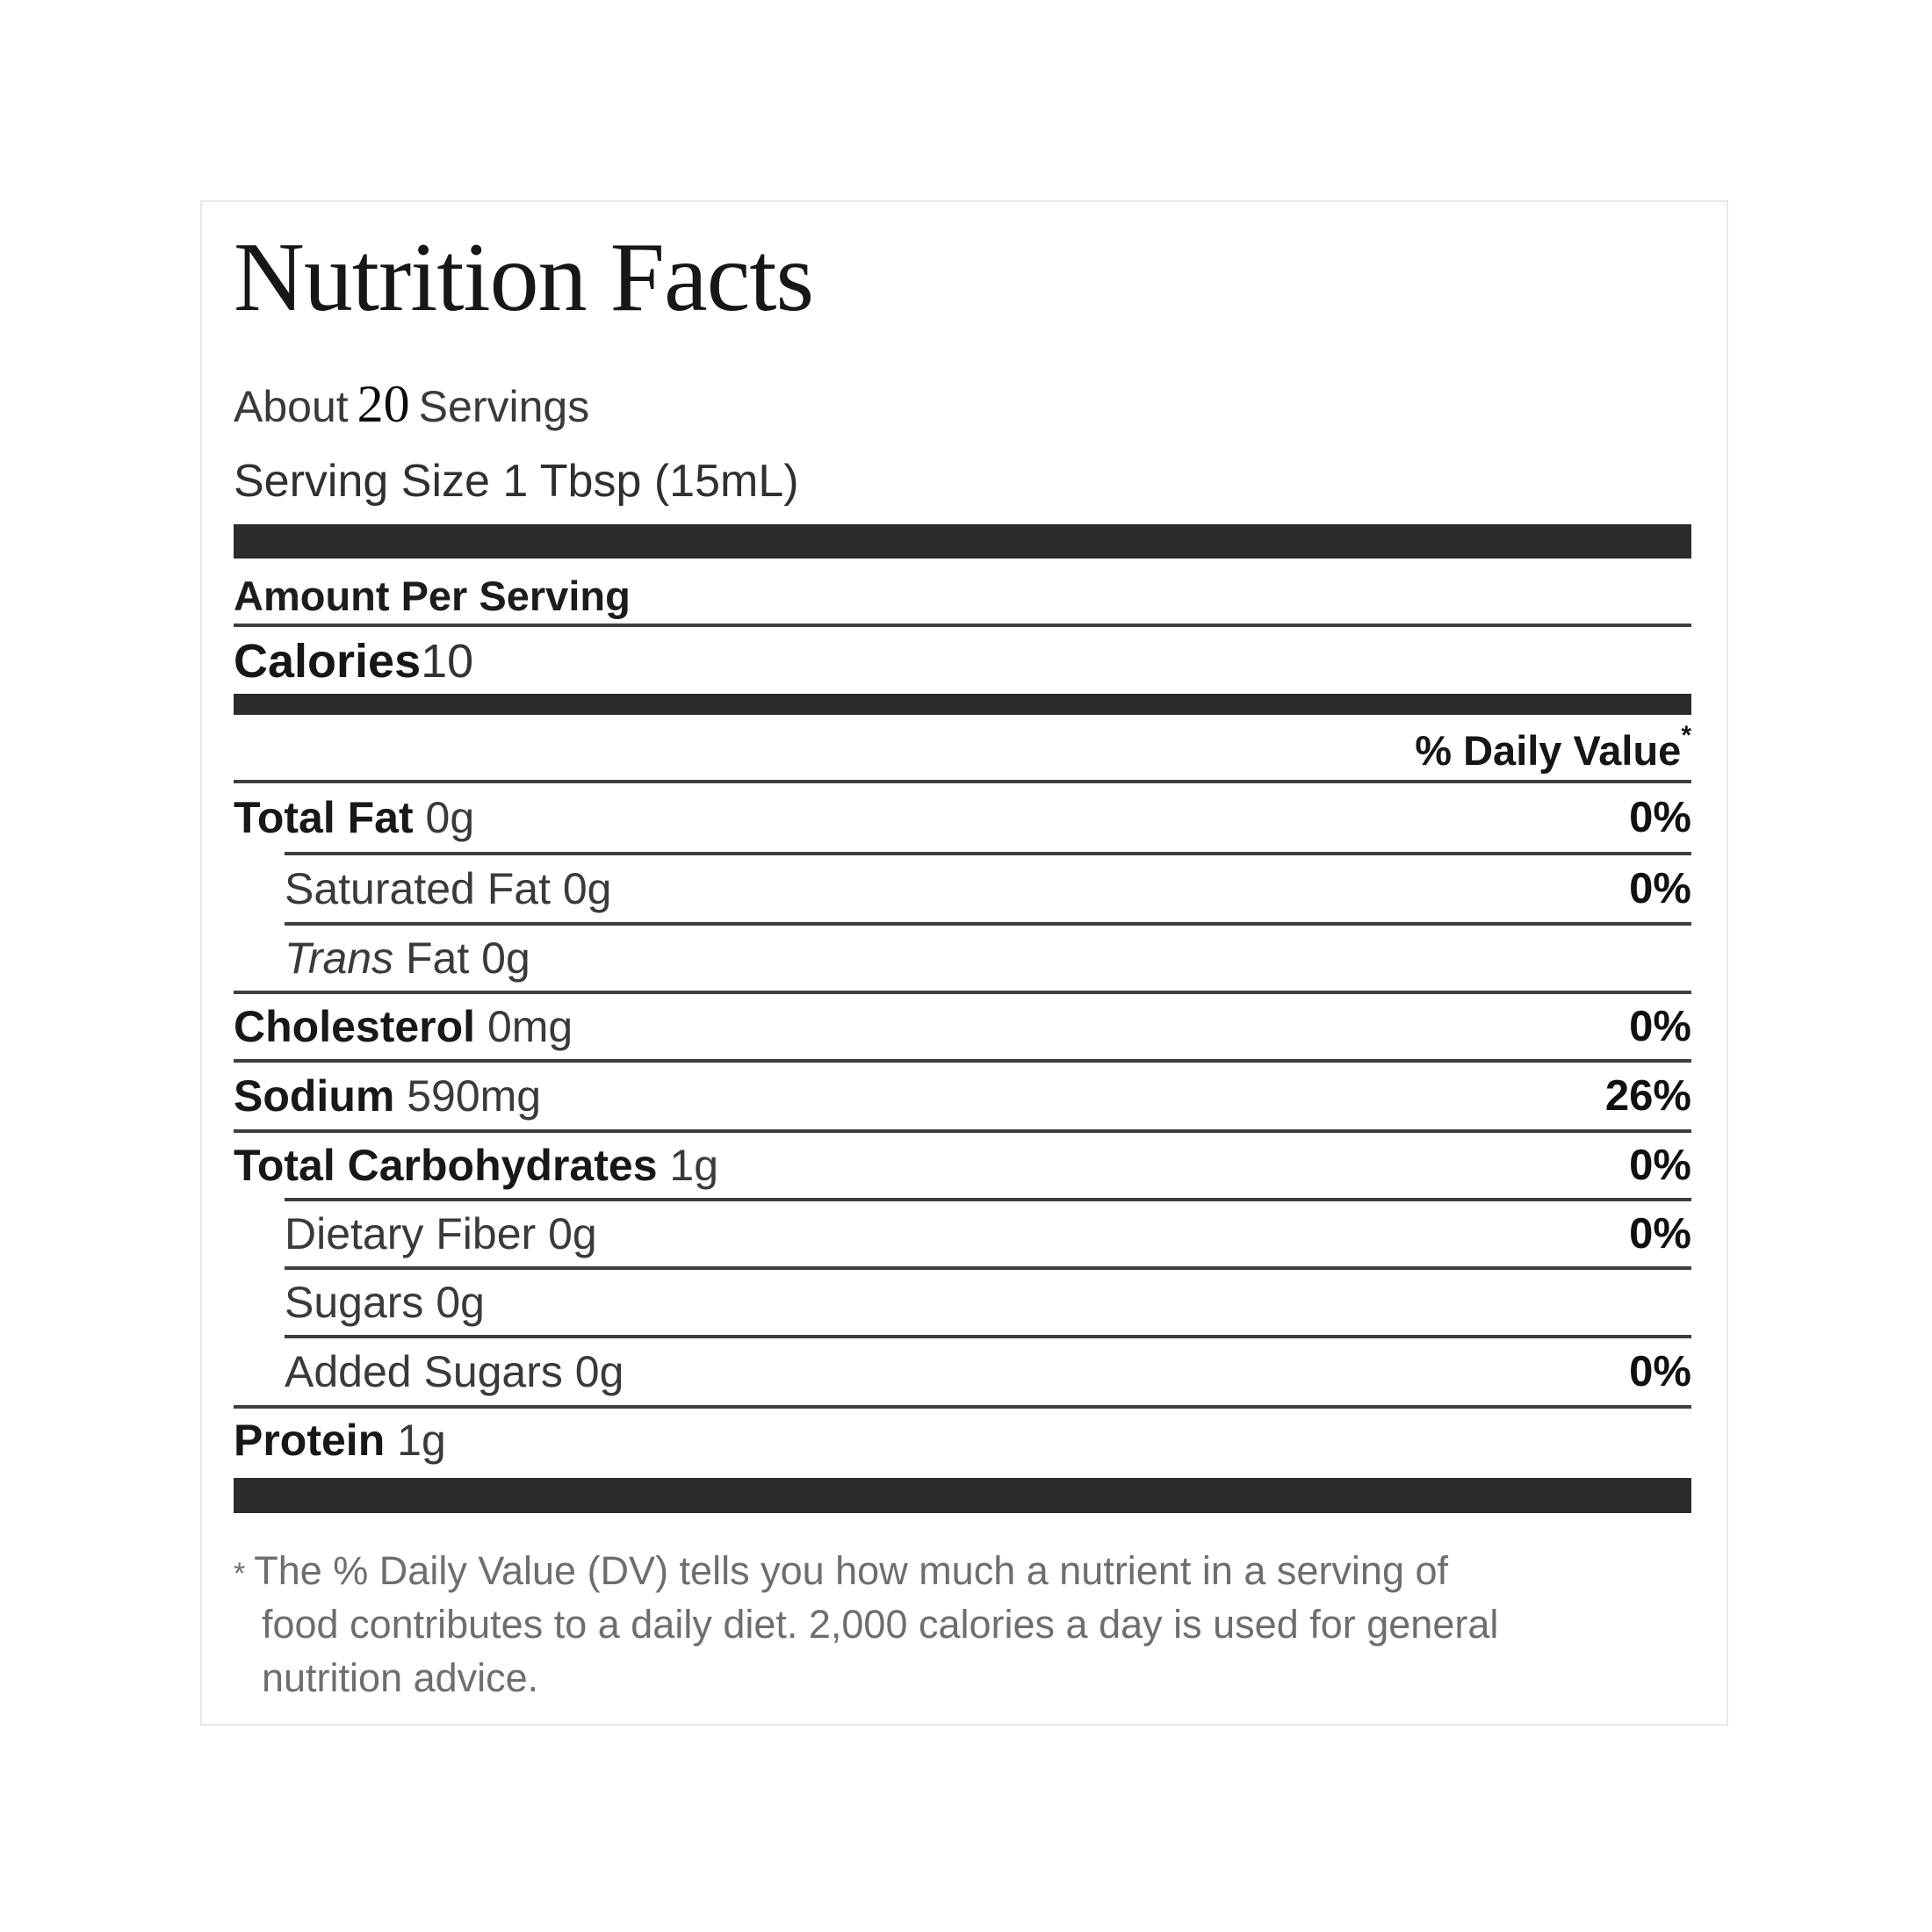 This screenshot has width=1932, height=1932. I want to click on nutrient-row-protein: Protein 1g, so click(340, 1440).